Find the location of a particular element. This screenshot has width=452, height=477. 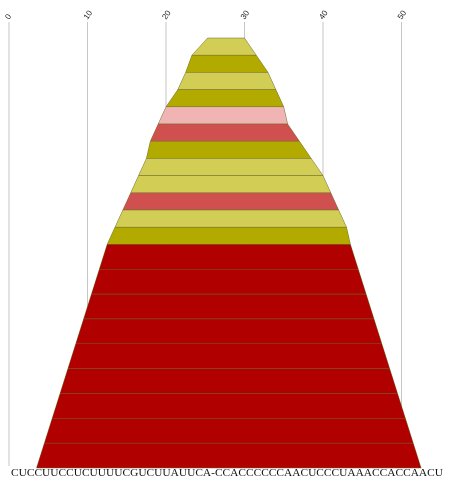

x-tick-label: 10 is located at coordinates (88, 14).